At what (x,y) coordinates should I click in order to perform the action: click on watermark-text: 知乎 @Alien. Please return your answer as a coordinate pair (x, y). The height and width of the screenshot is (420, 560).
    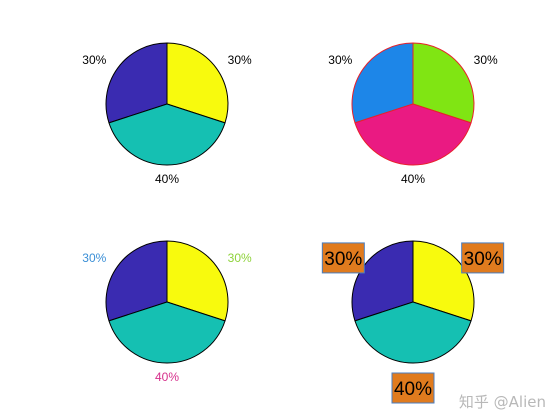
    Looking at the image, I should click on (502, 402).